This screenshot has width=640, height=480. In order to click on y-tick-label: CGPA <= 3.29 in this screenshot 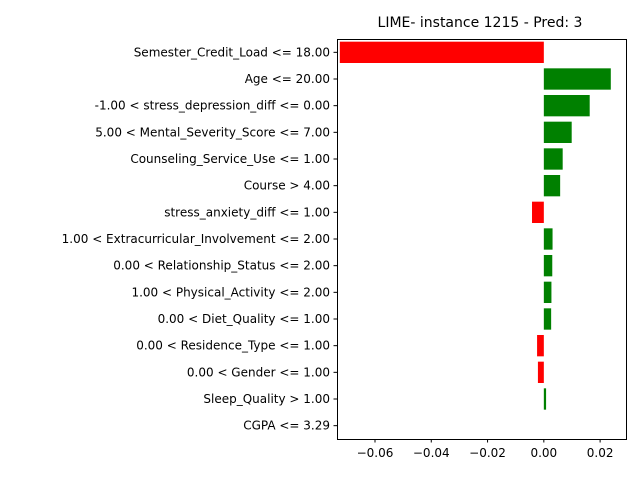, I will do `click(286, 426)`.